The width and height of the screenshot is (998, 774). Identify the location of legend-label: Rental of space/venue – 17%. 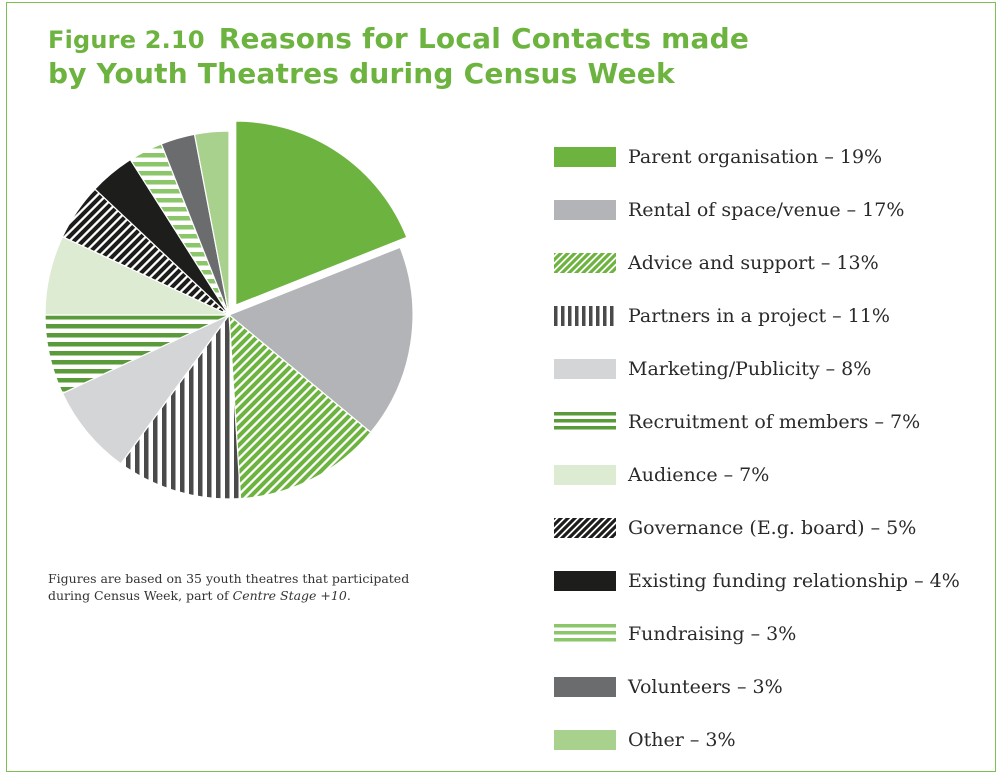
(766, 210).